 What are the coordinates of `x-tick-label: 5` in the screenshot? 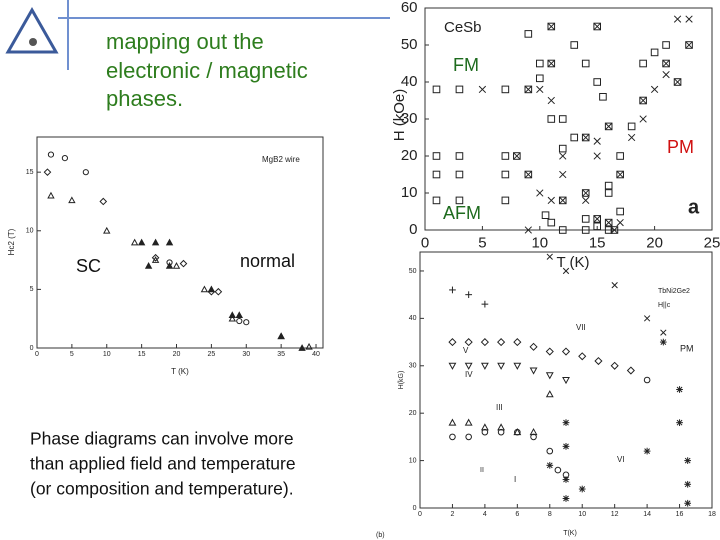 It's located at (482, 242).